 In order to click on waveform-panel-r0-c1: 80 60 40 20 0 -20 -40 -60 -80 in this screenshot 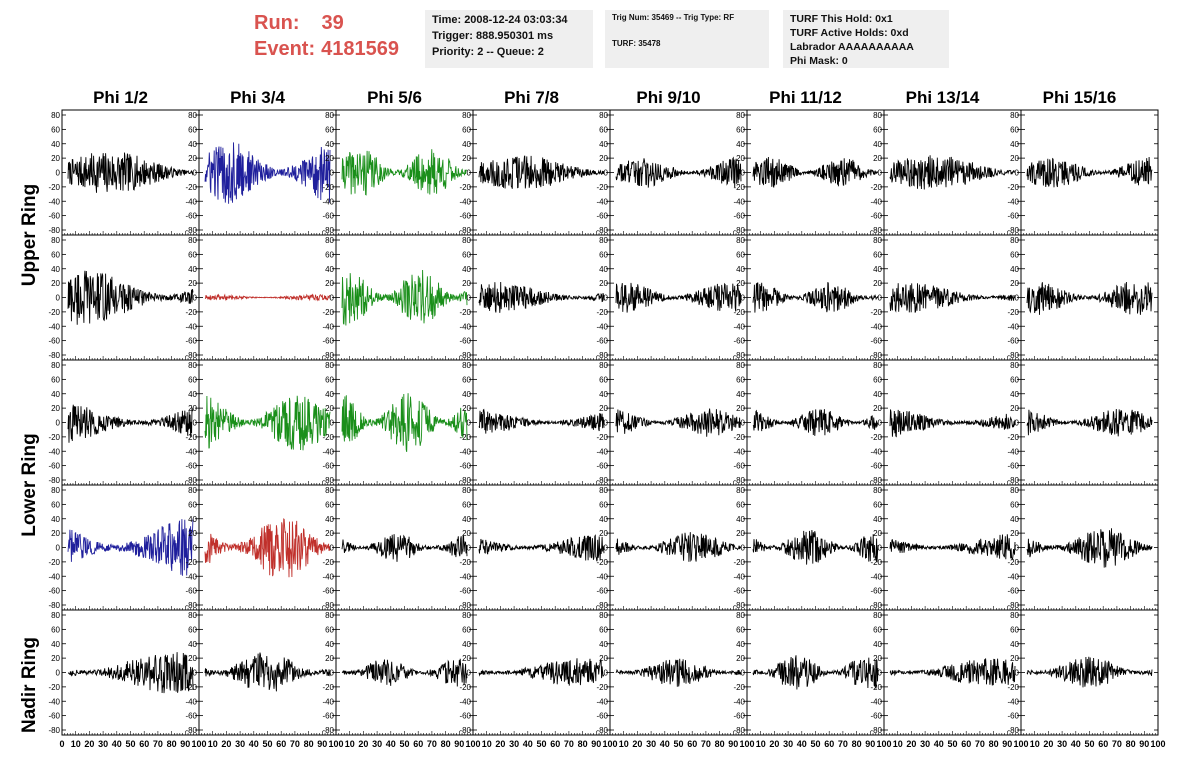, I will do `click(261, 172)`.